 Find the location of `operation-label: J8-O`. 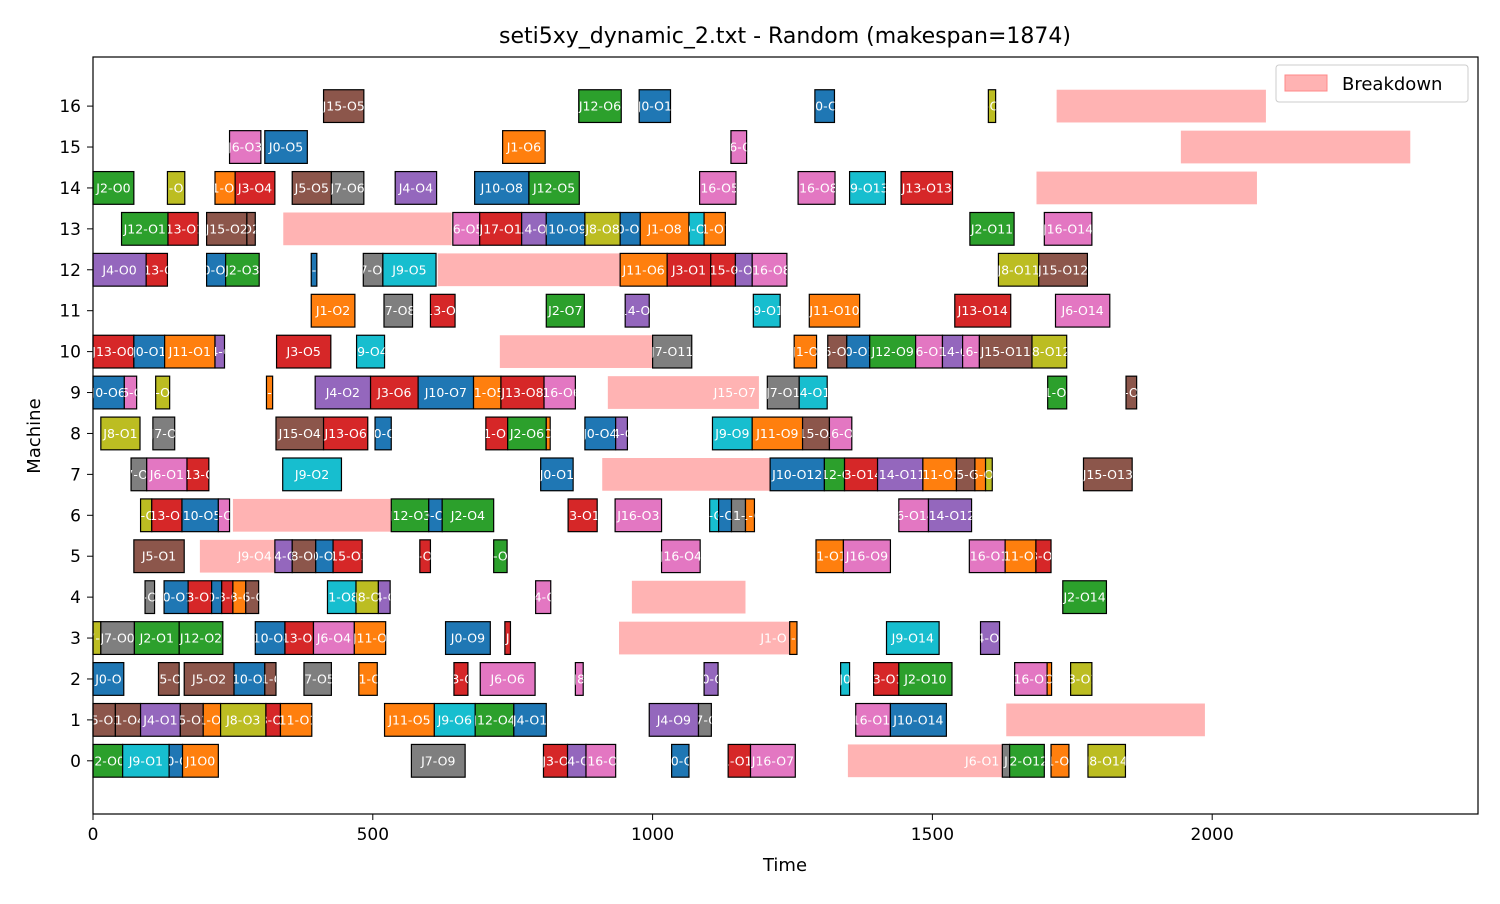

operation-label: J8-O is located at coordinates (366, 597).